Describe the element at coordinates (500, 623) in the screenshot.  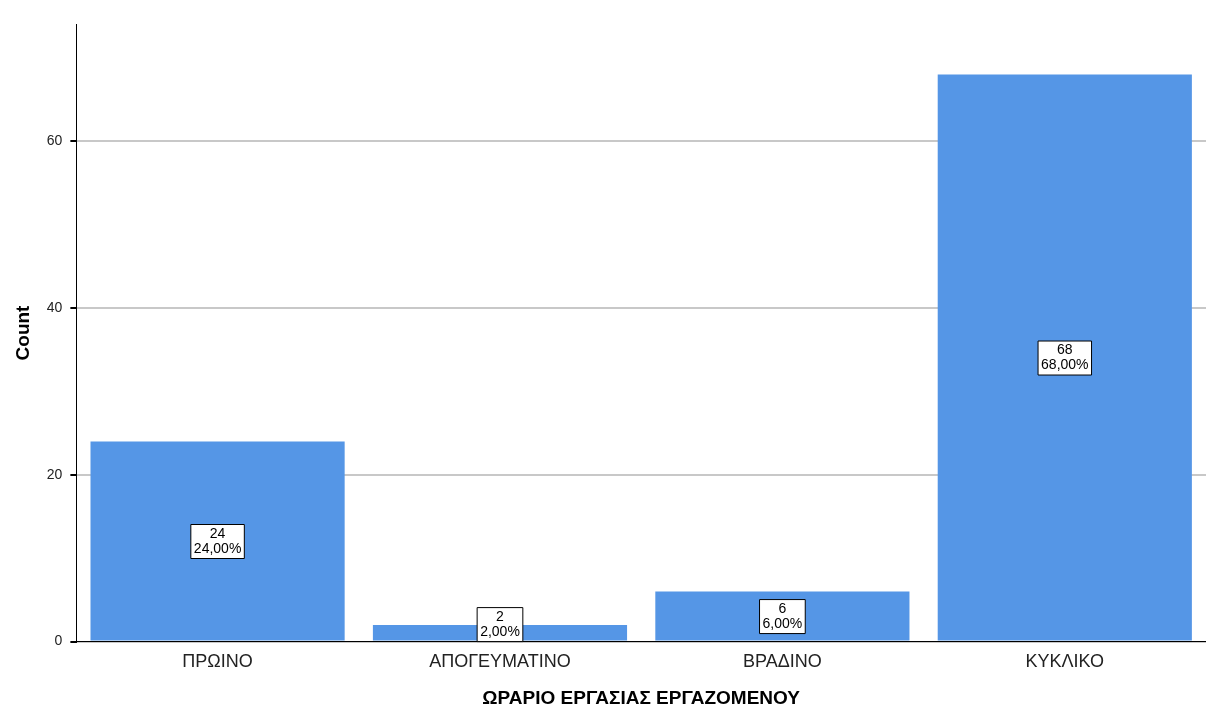
I see `data-label: 2 2,00%` at that location.